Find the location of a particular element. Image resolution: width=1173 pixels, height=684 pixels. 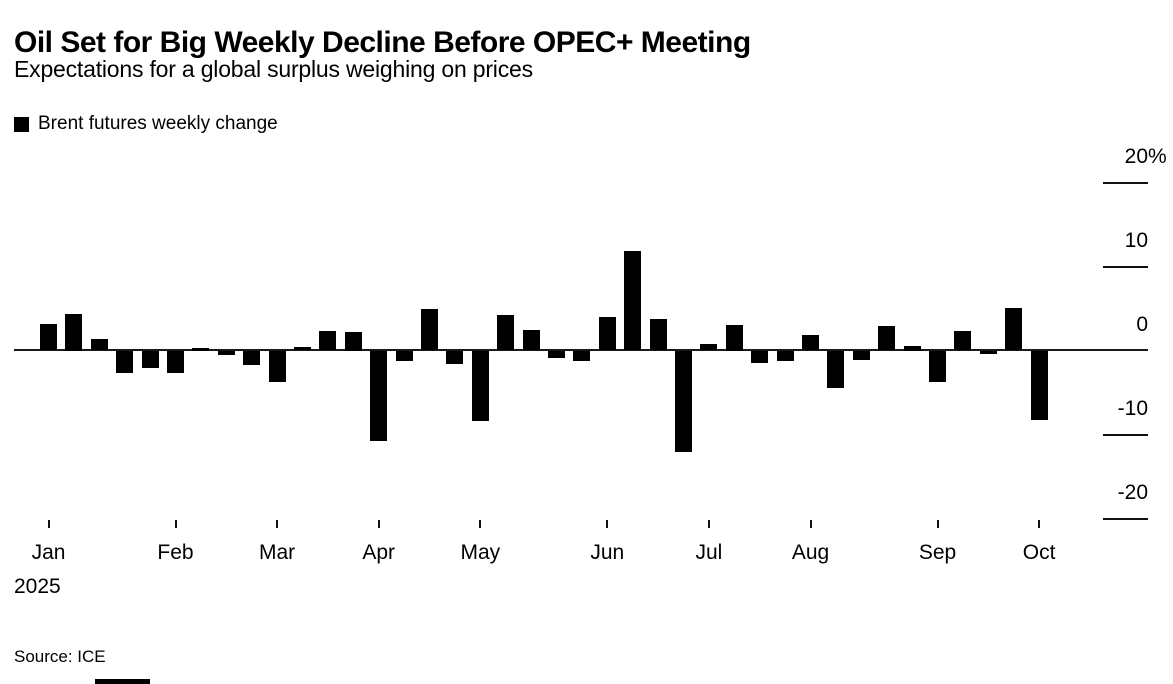

y-tick-number: -20 is located at coordinates (1132, 492).